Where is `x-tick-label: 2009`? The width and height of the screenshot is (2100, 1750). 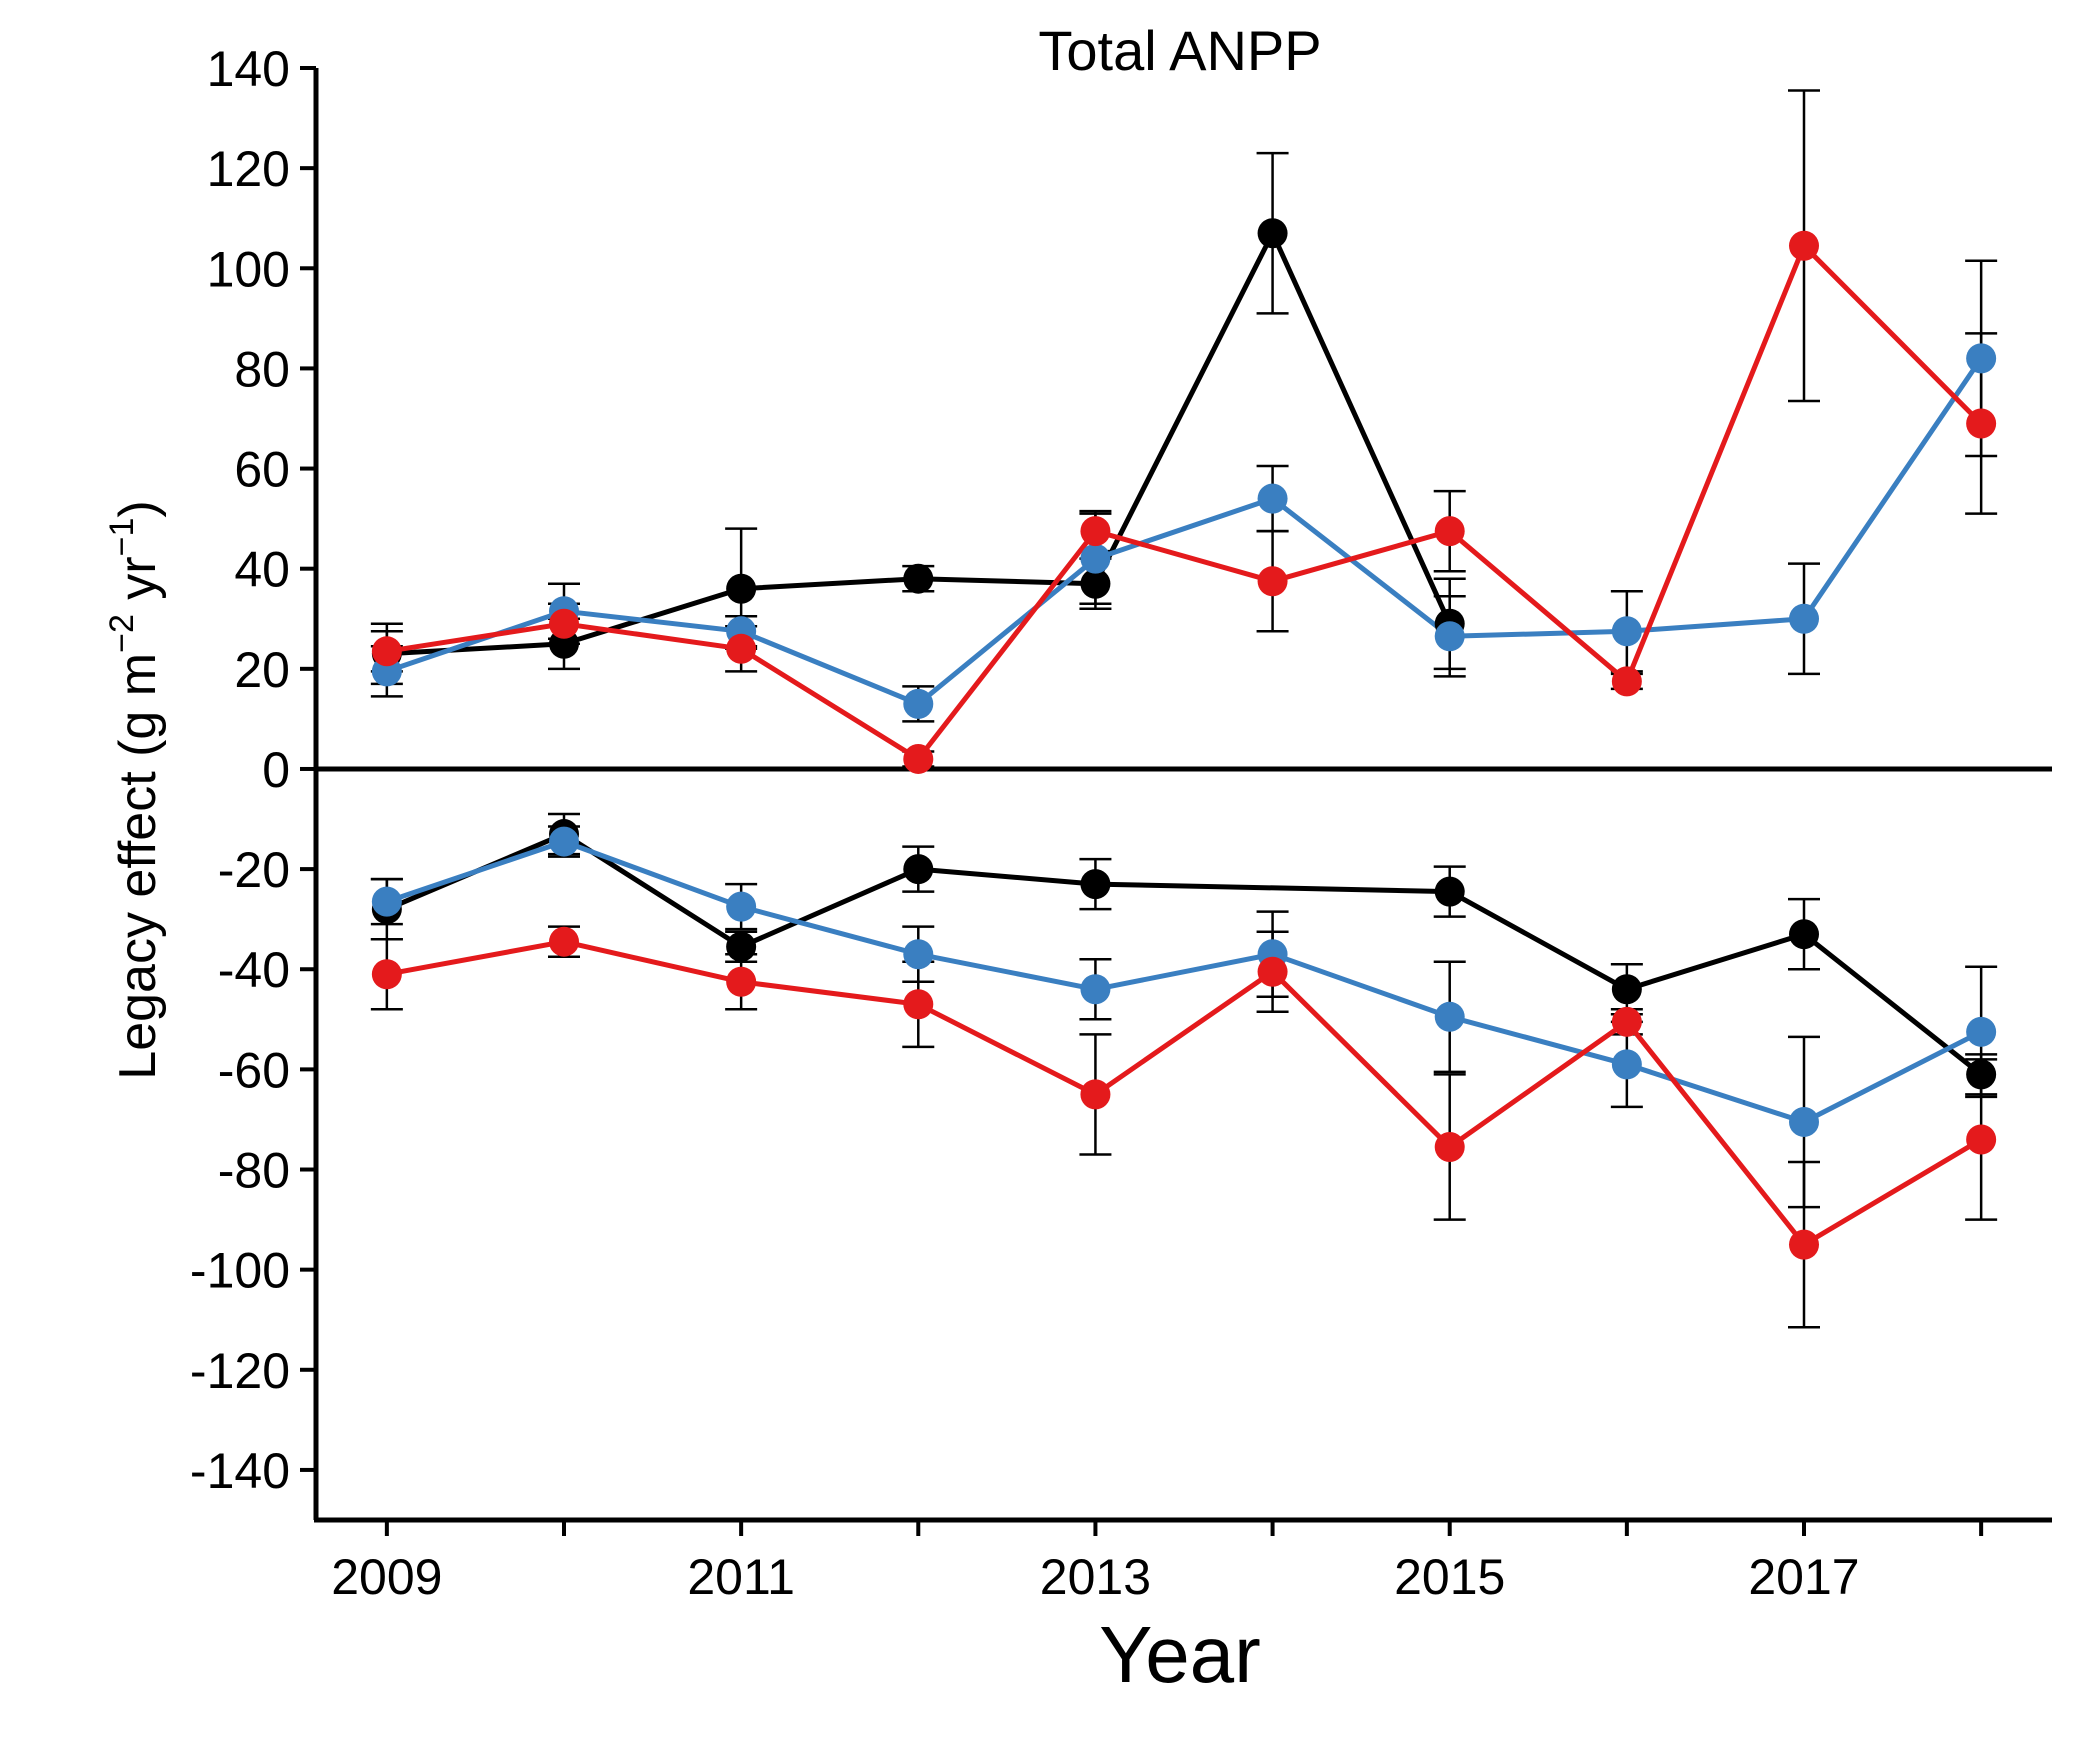 x-tick-label: 2009 is located at coordinates (386, 1577).